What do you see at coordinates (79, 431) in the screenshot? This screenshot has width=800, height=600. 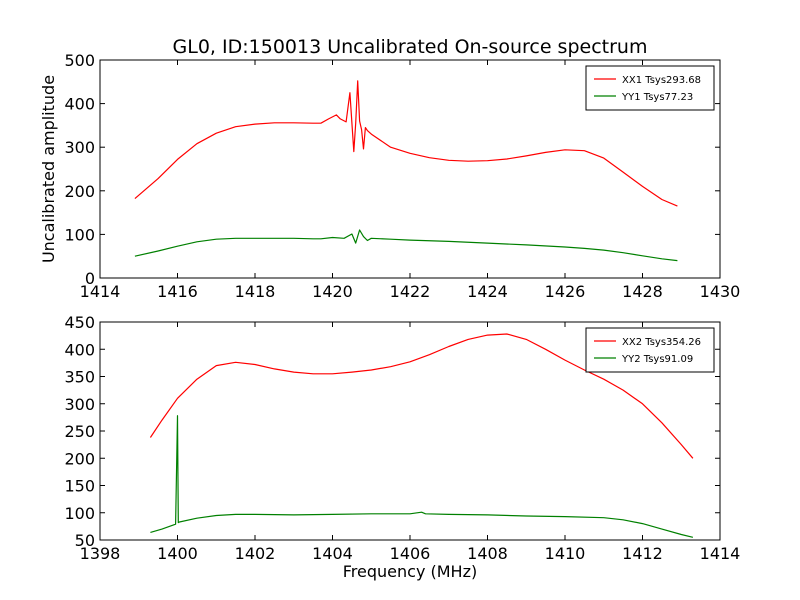 I see `y-tick-label: 250` at bounding box center [79, 431].